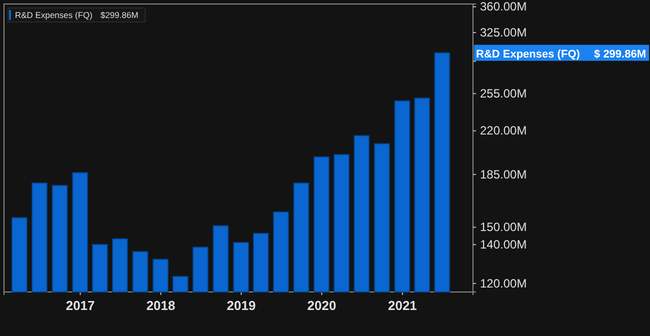  What do you see at coordinates (503, 244) in the screenshot?
I see `y-tick-label: 140.00M` at bounding box center [503, 244].